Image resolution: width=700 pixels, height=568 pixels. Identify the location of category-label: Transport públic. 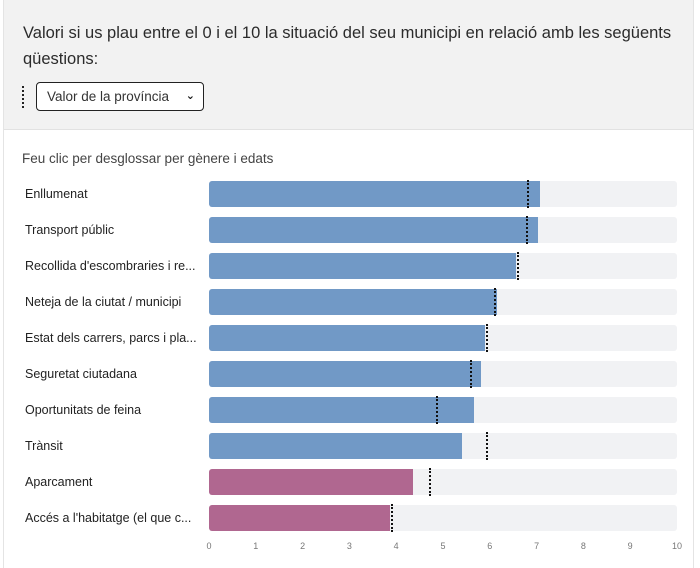
(70, 230).